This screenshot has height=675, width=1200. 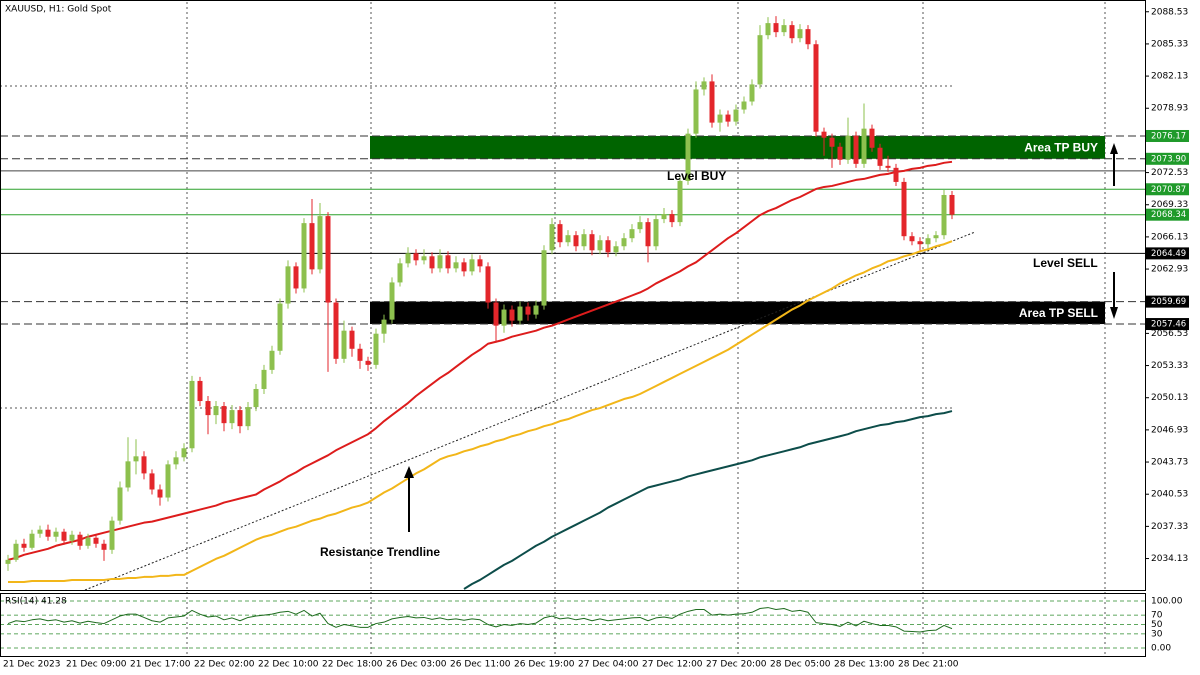 What do you see at coordinates (1169, 173) in the screenshot?
I see `y-tick-label: 2072.53` at bounding box center [1169, 173].